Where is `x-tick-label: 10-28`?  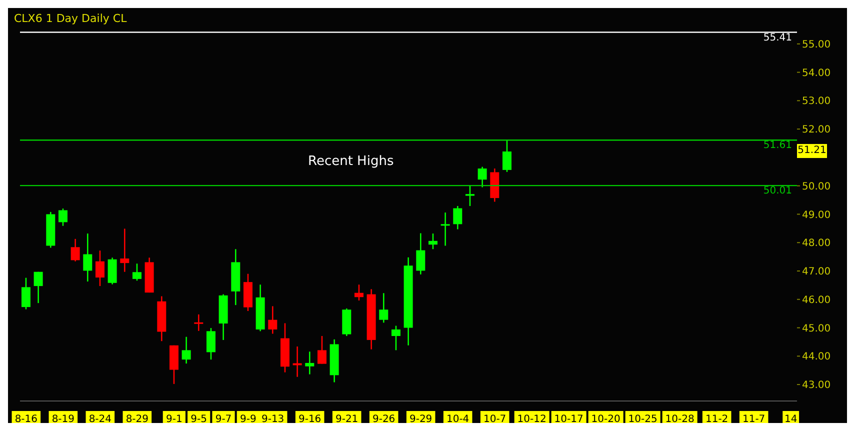 x-tick-label: 10-28 is located at coordinates (679, 419).